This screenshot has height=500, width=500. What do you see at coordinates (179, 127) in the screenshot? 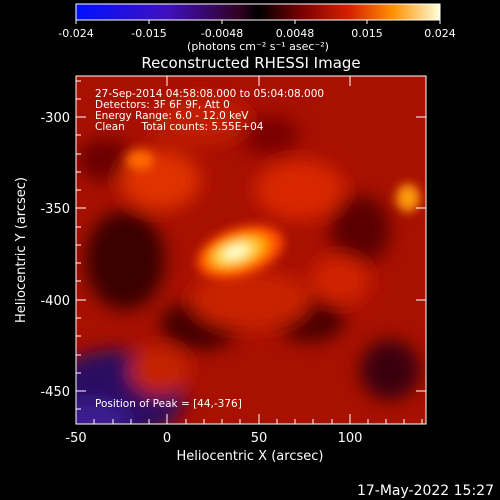
I see `info-method: Clean Total counts: 5.55E+04` at bounding box center [179, 127].